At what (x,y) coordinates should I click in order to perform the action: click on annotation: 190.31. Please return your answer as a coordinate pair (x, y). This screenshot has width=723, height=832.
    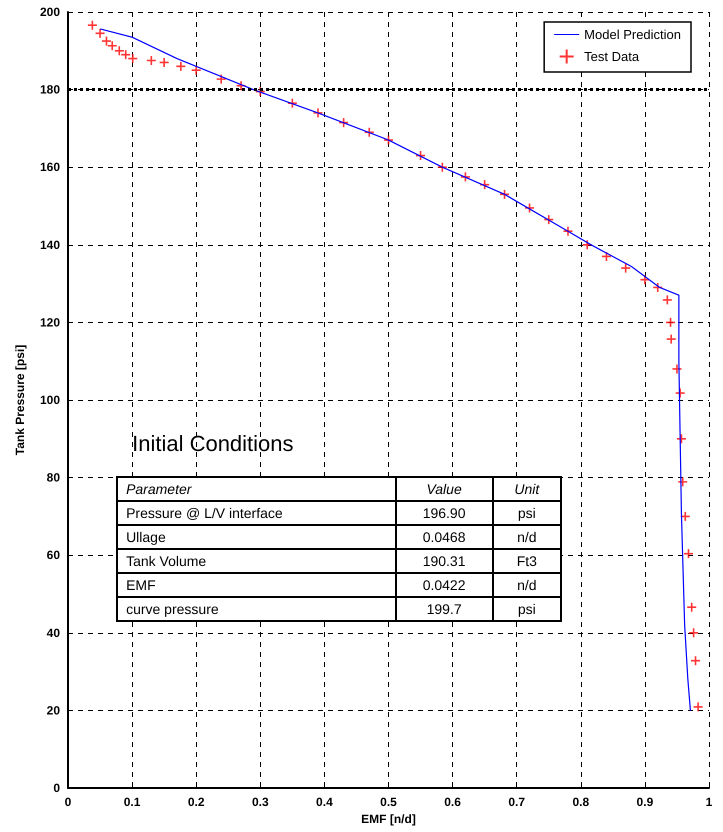
    Looking at the image, I should click on (444, 560).